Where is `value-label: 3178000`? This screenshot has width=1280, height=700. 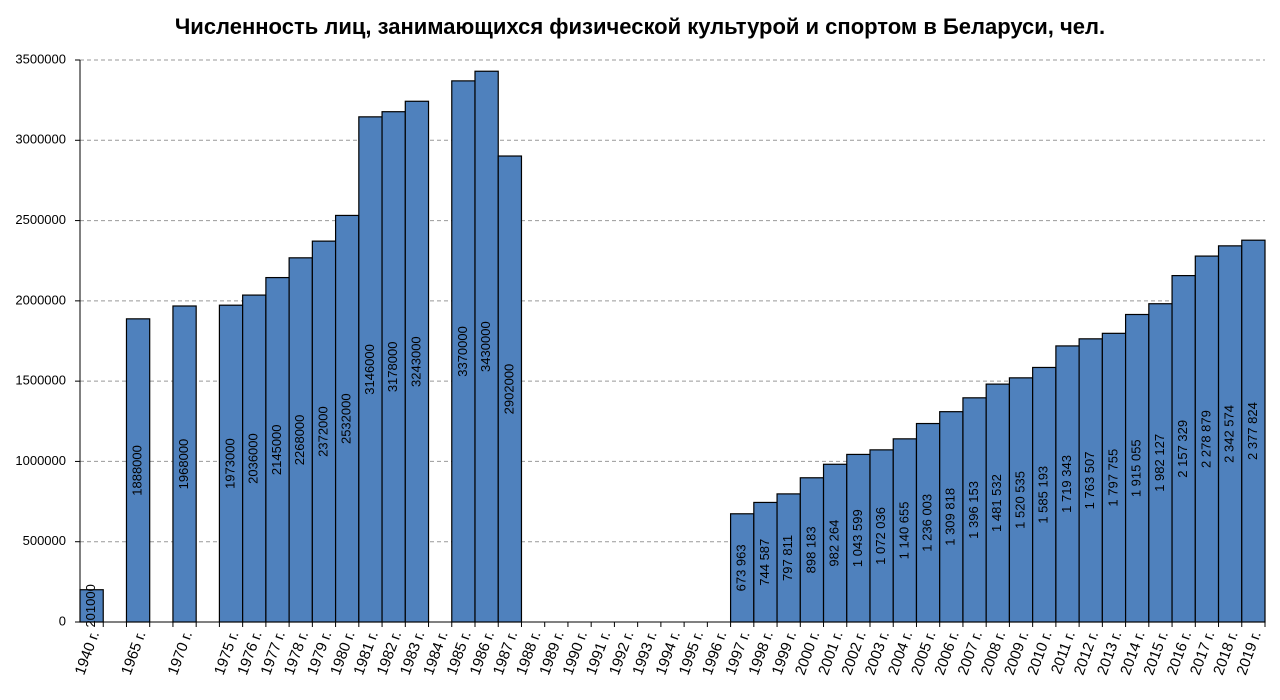
value-label: 3178000 is located at coordinates (392, 367).